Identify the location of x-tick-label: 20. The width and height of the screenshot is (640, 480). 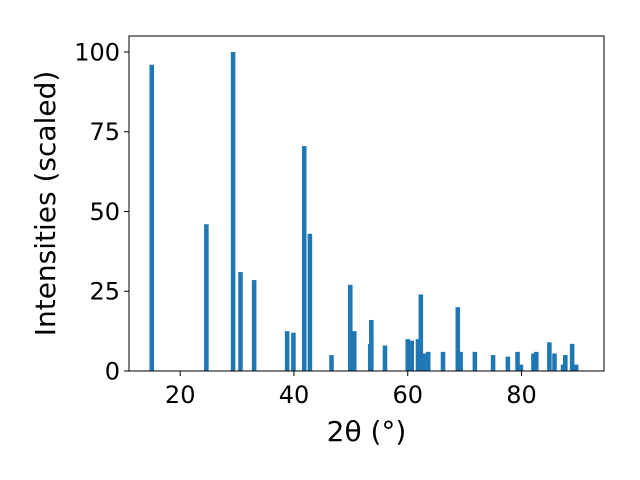
(180, 395).